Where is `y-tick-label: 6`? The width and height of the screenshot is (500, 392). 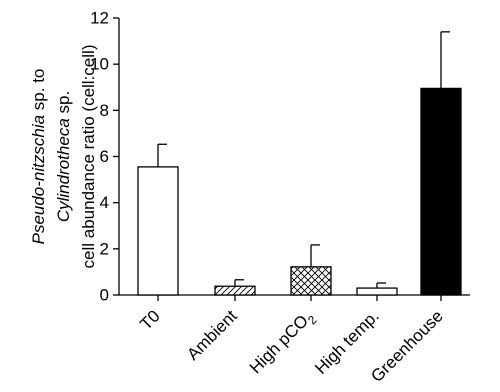 y-tick-label: 6 is located at coordinates (104, 156).